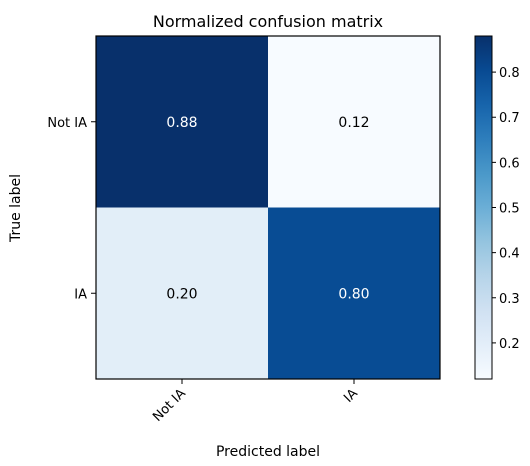 Image resolution: width=530 pixels, height=466 pixels. I want to click on cell-value-label: 0.12, so click(353, 123).